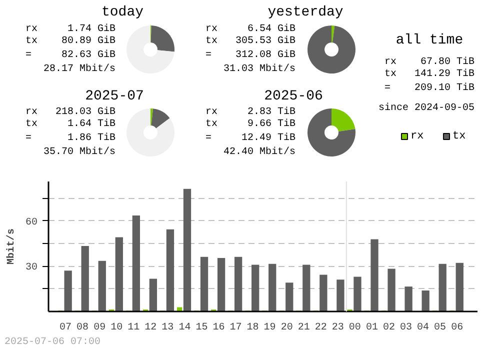  Describe the element at coordinates (71, 55) in the screenshot. I see `text: = 82.63 GiB` at that location.